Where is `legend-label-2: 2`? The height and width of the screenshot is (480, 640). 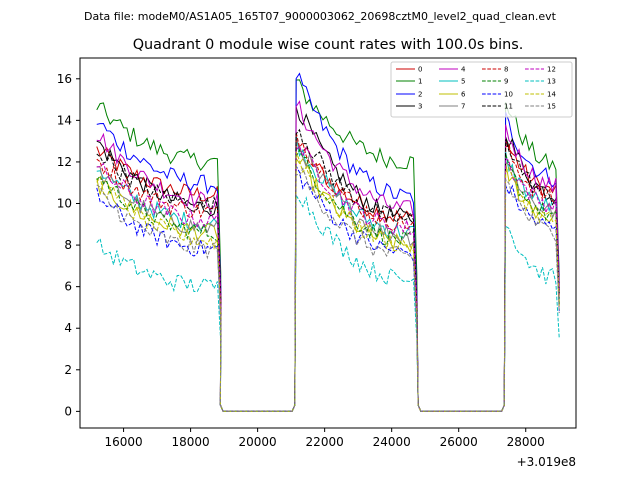
legend-label-2: 2 is located at coordinates (420, 95).